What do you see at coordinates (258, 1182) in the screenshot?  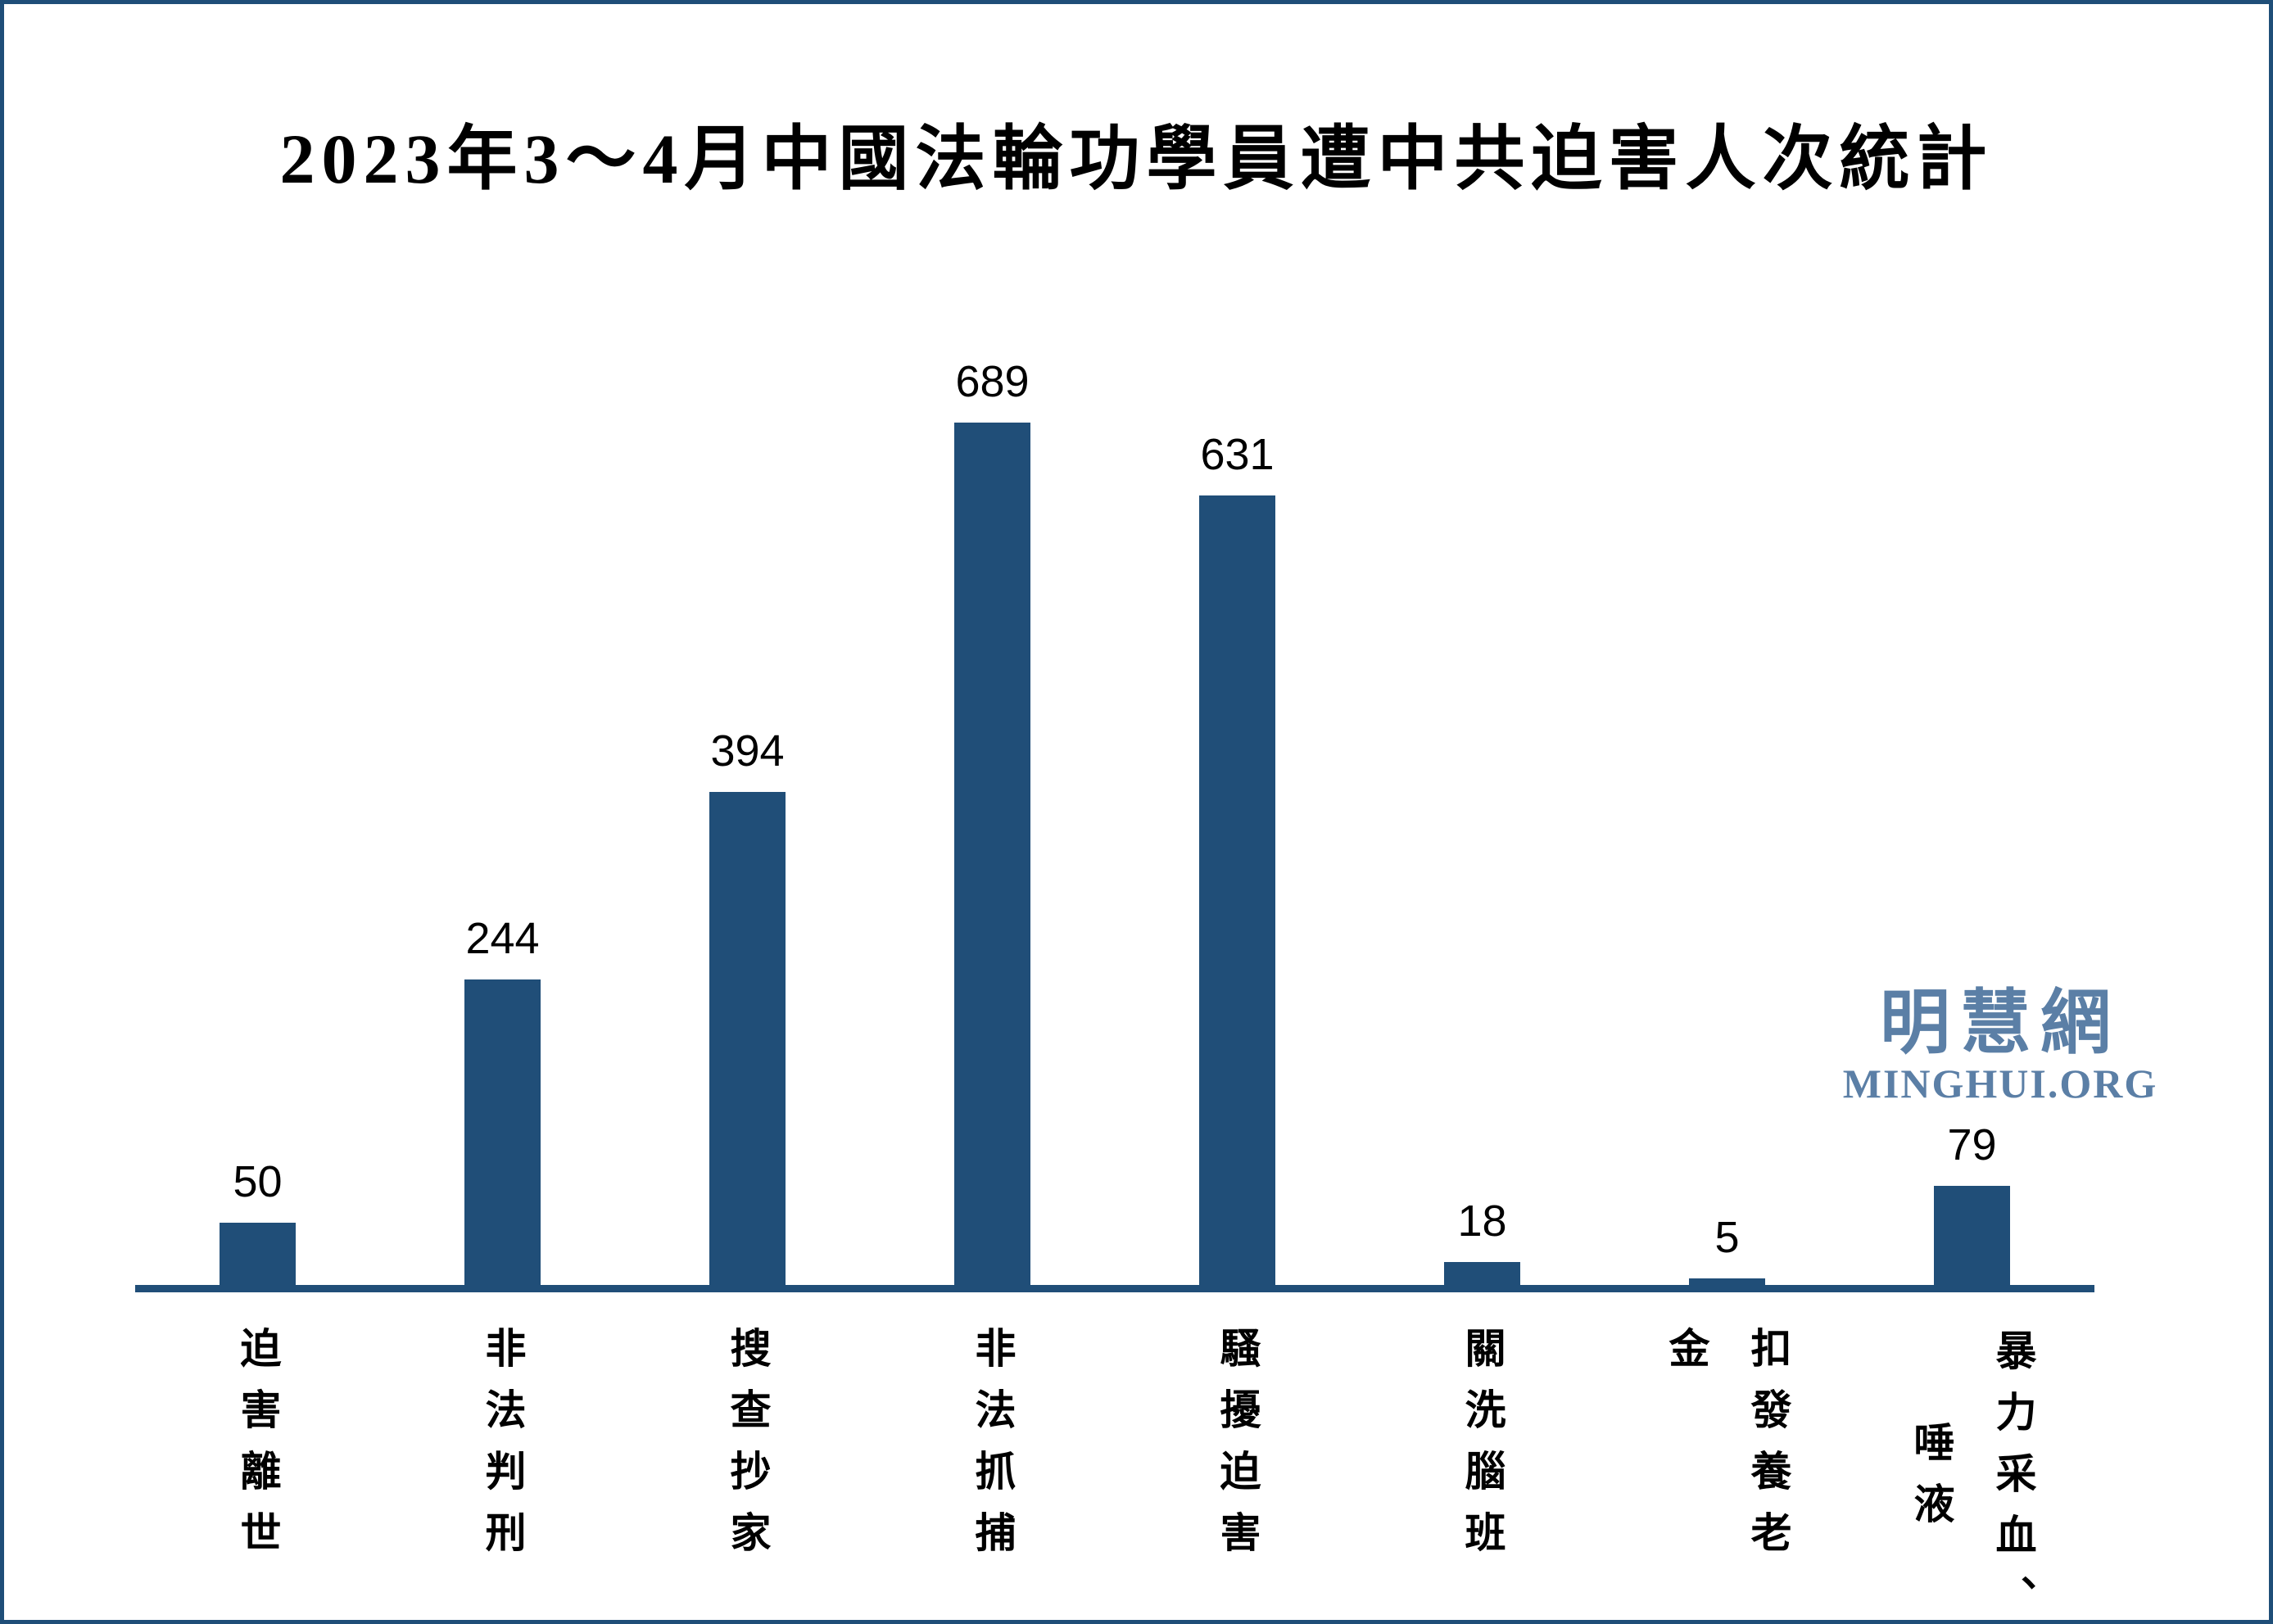 I see `bar-value-label: 50` at bounding box center [258, 1182].